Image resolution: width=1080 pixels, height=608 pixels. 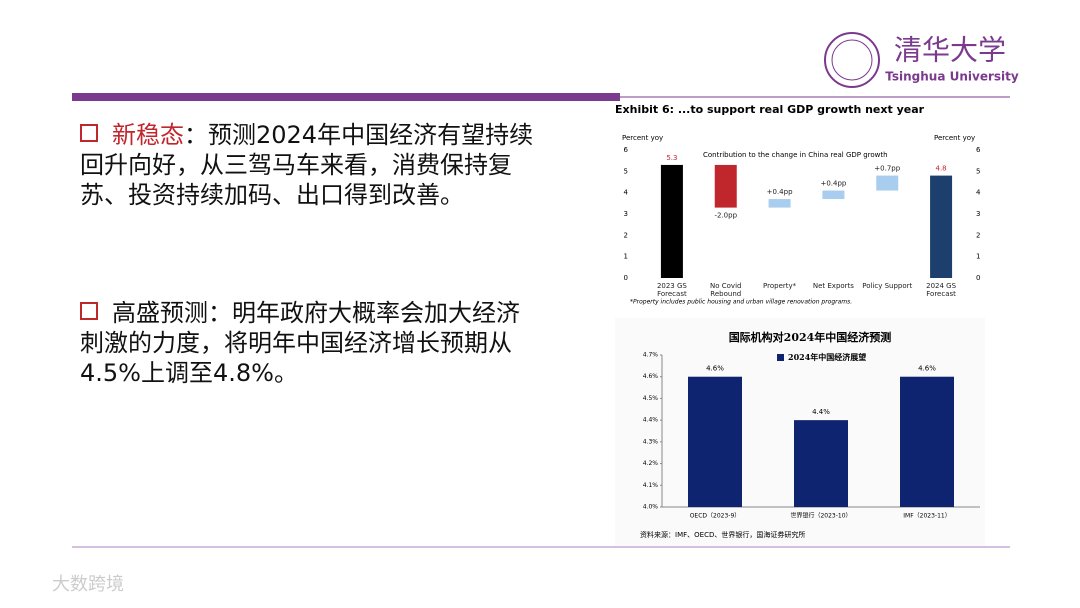 What do you see at coordinates (626, 150) in the screenshot?
I see `y-tick-label: 6` at bounding box center [626, 150].